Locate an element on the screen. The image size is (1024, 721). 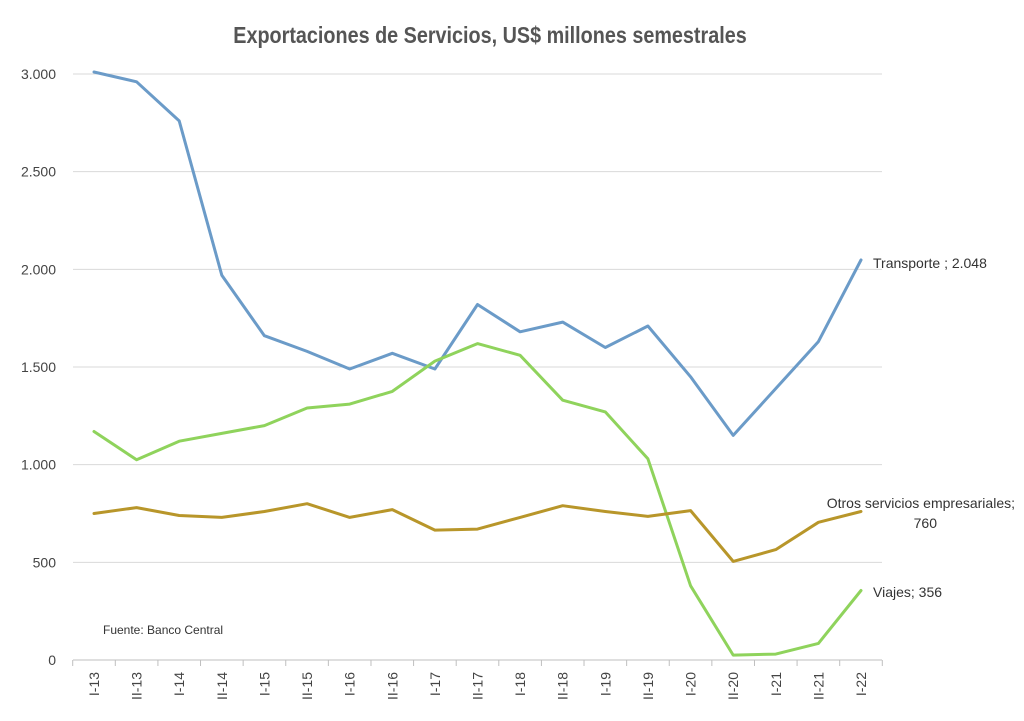
y-axis-ticks: 0 500 1.000 1.500 2.000 2.500 3.000 is located at coordinates (38, 367).